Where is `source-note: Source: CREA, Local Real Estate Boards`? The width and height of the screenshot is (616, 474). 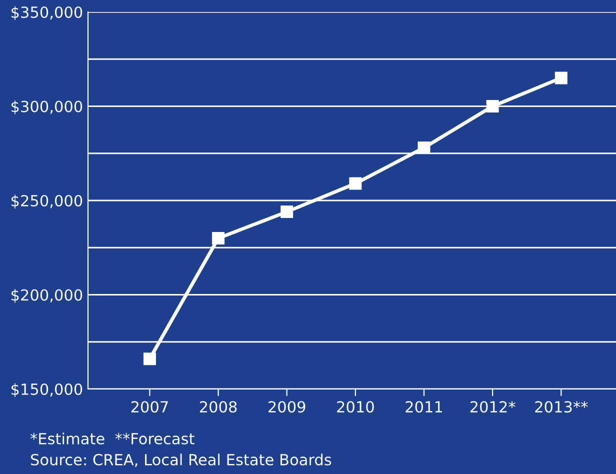 source-note: Source: CREA, Local Real Estate Boards is located at coordinates (181, 460).